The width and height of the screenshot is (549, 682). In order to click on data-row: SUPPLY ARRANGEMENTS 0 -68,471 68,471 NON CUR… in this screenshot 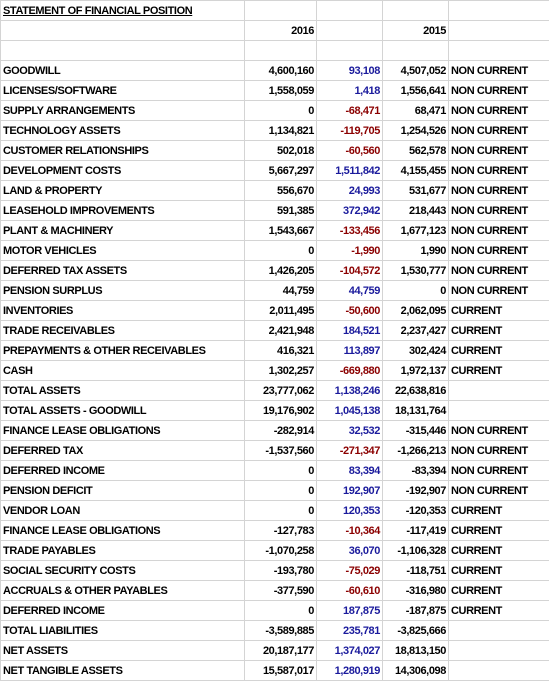, I will do `click(274, 110)`.